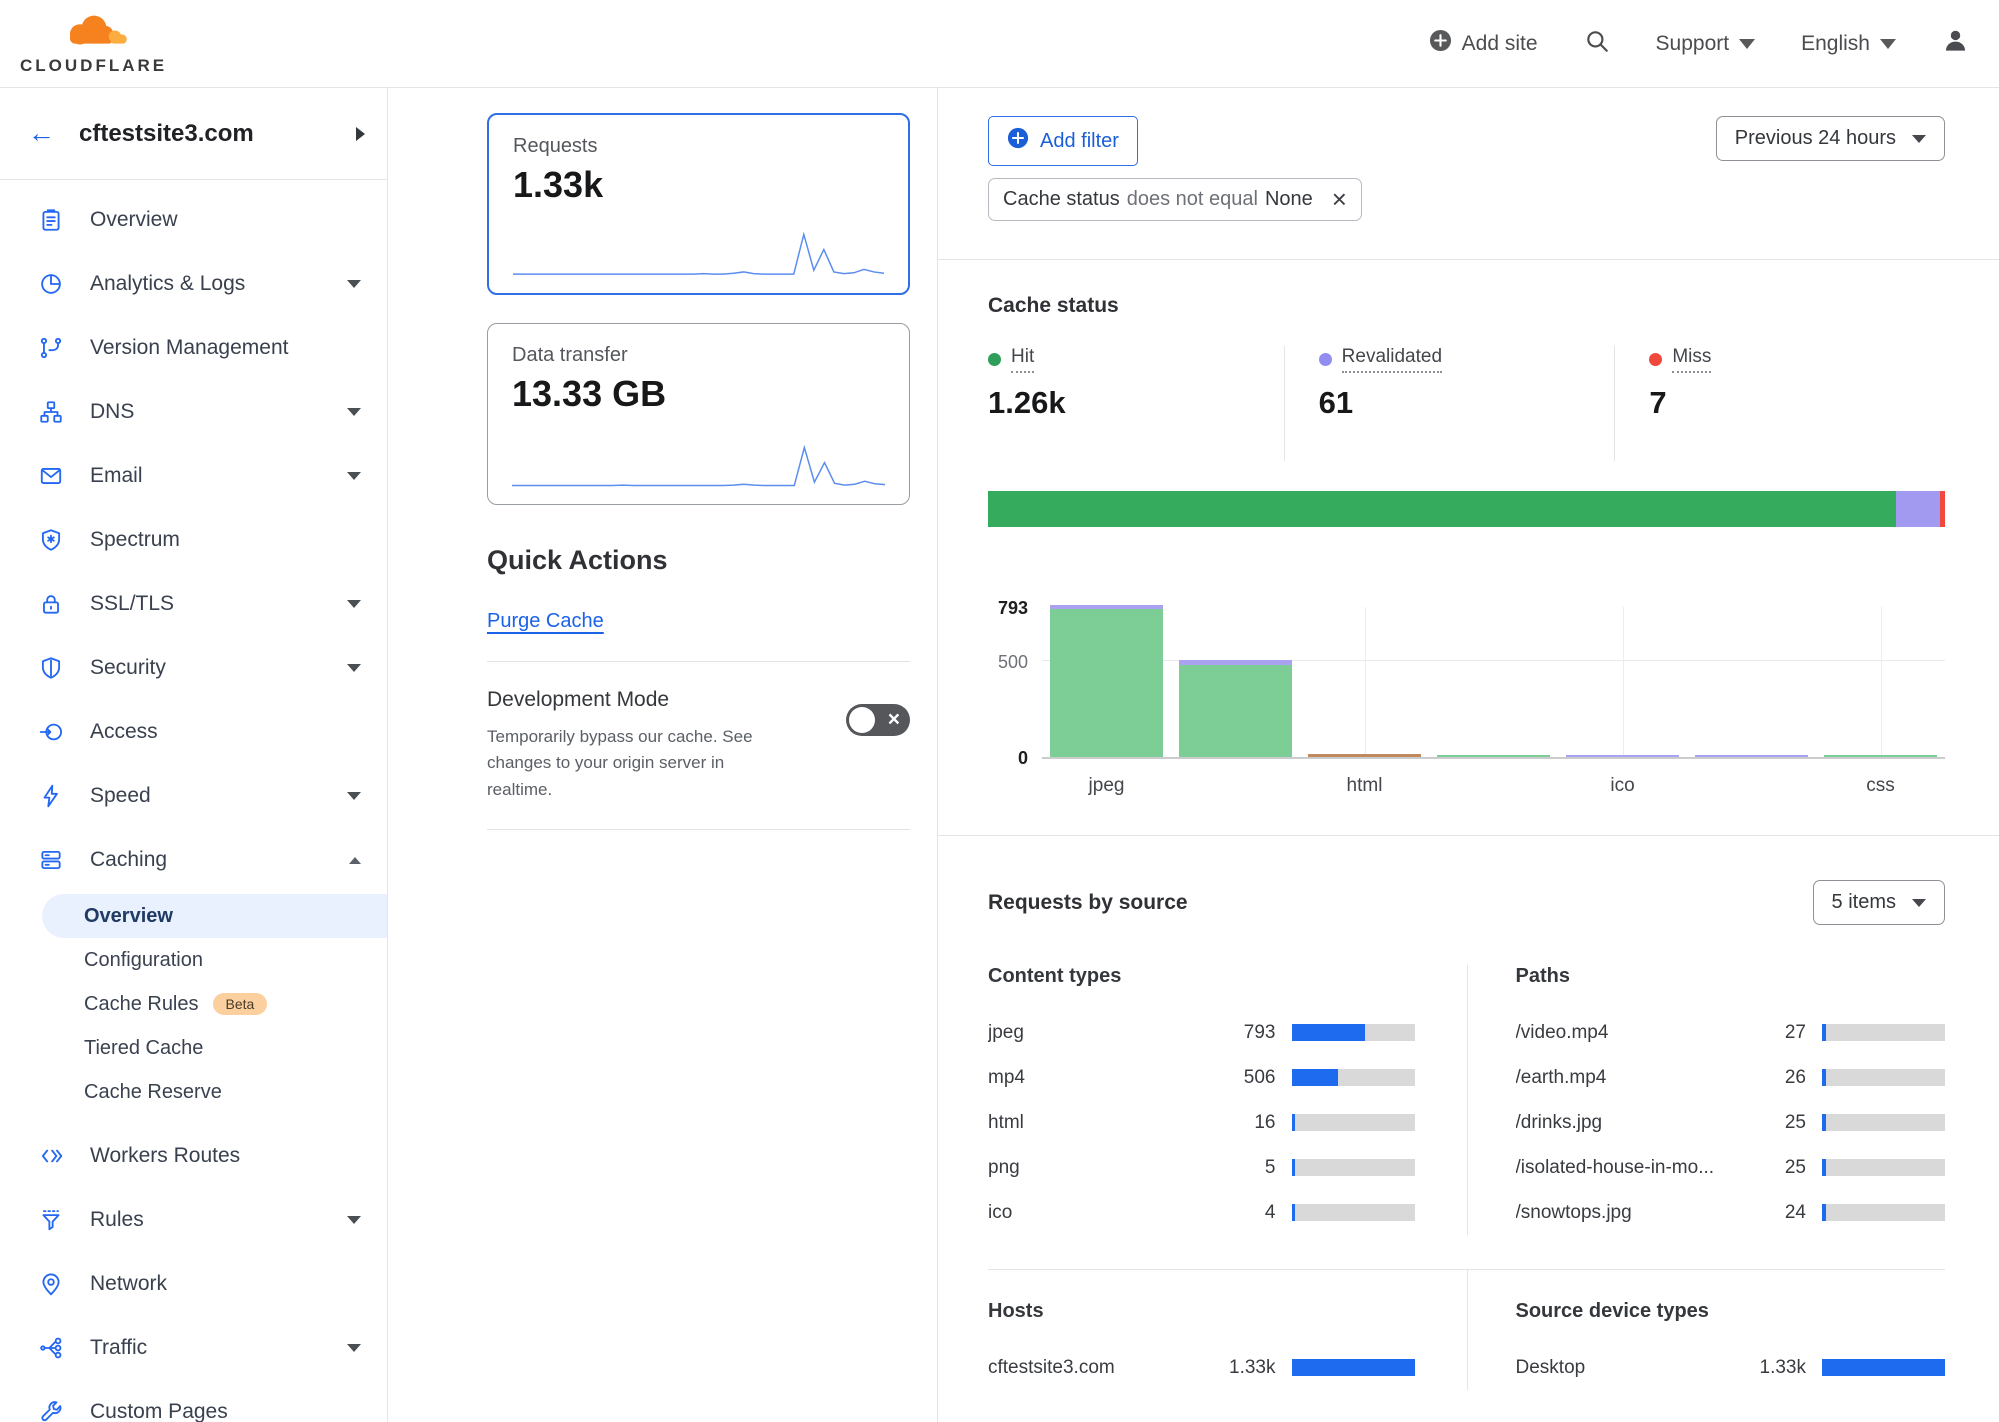 The width and height of the screenshot is (1999, 1422). What do you see at coordinates (1227, 1100) in the screenshot?
I see `content-types-table: Content types jpeg 793 mp4 506 html 16` at bounding box center [1227, 1100].